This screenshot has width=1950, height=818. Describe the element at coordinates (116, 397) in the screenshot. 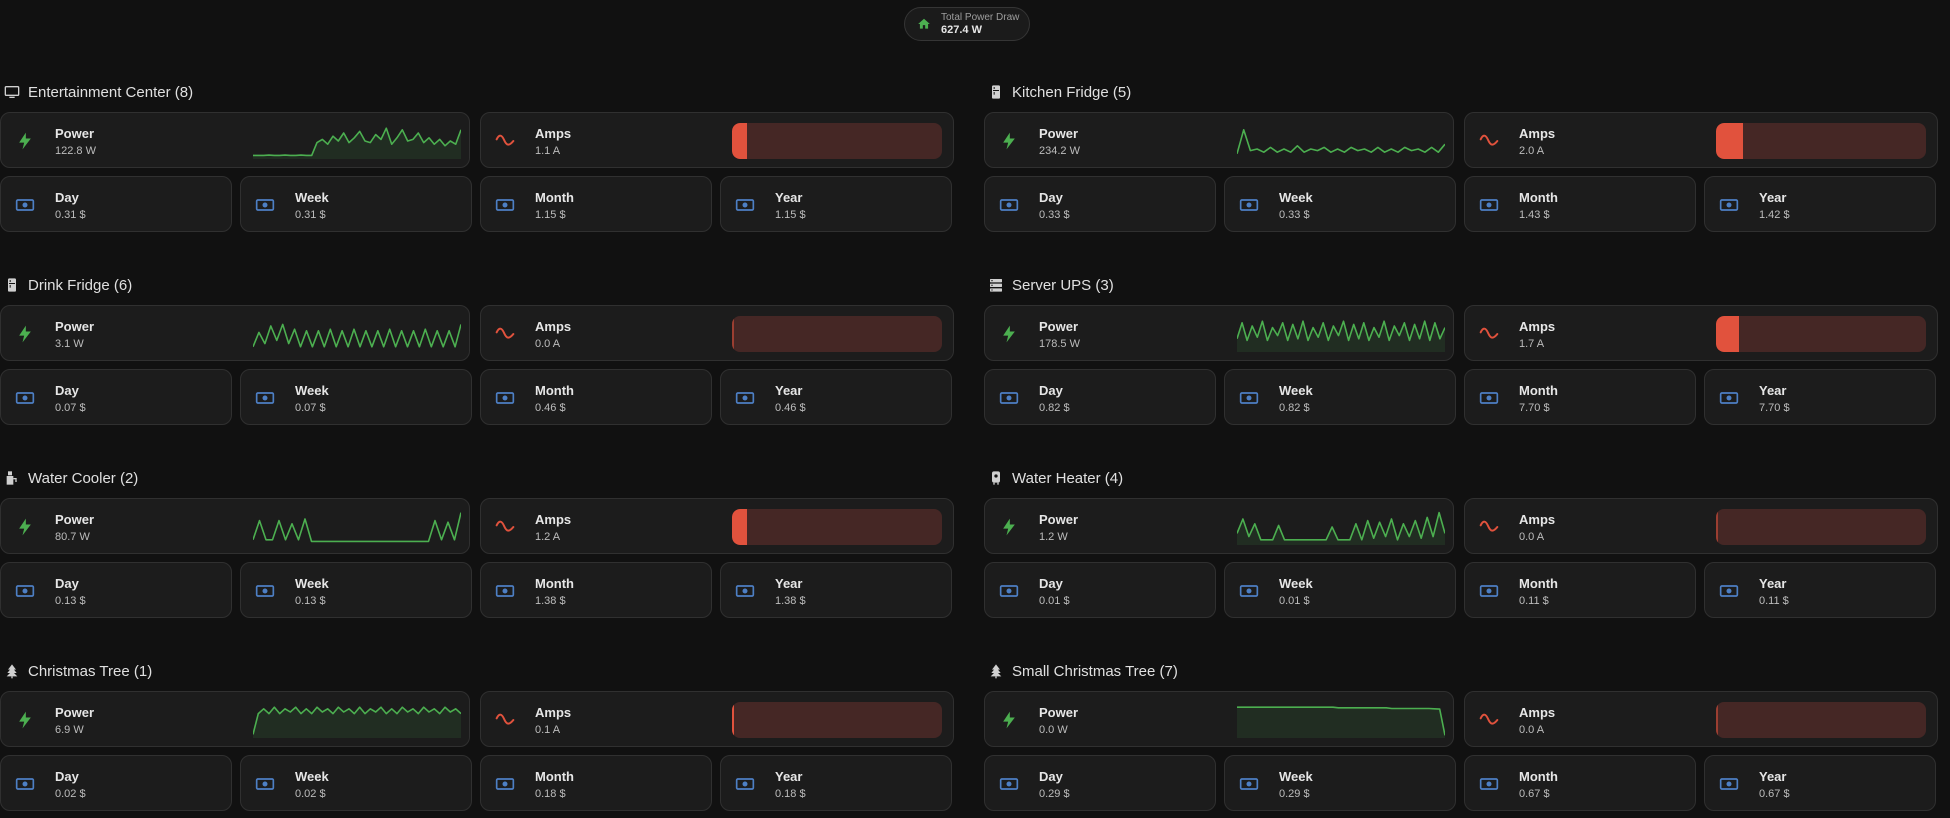

I see `cost-card-day: Day 0.07 $` at that location.